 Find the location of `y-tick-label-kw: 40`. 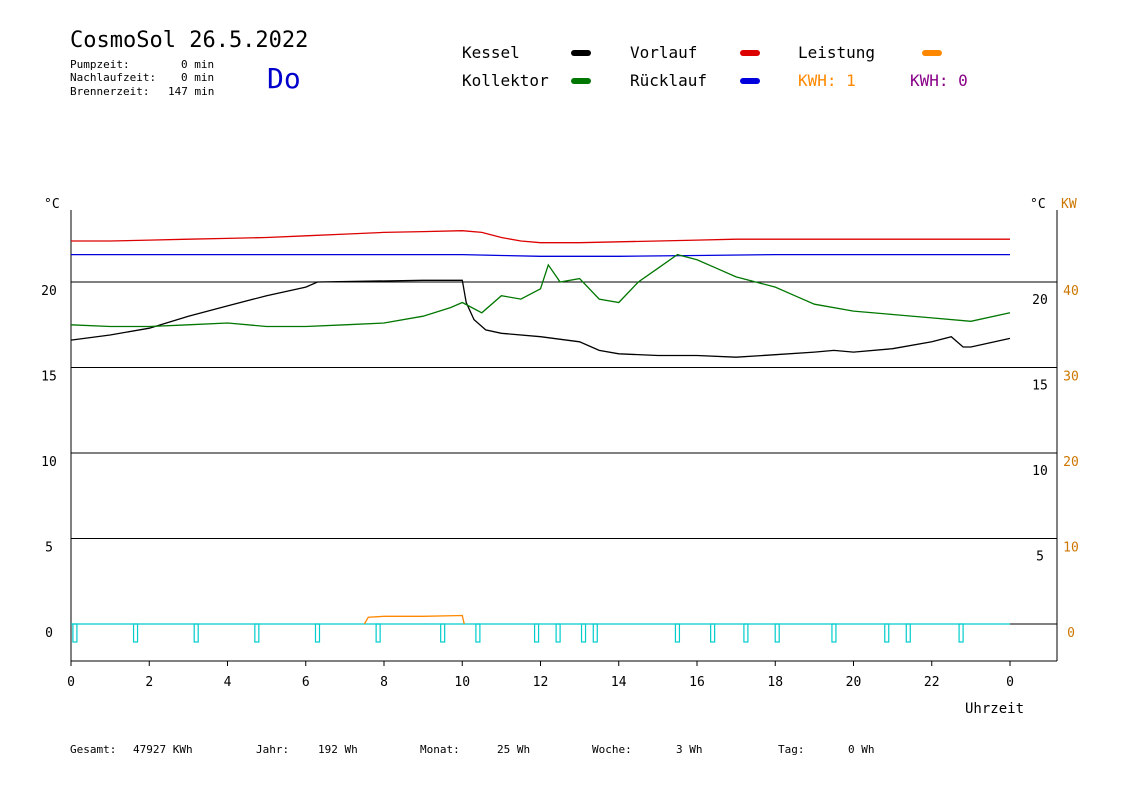

y-tick-label-kw: 40 is located at coordinates (1071, 291).